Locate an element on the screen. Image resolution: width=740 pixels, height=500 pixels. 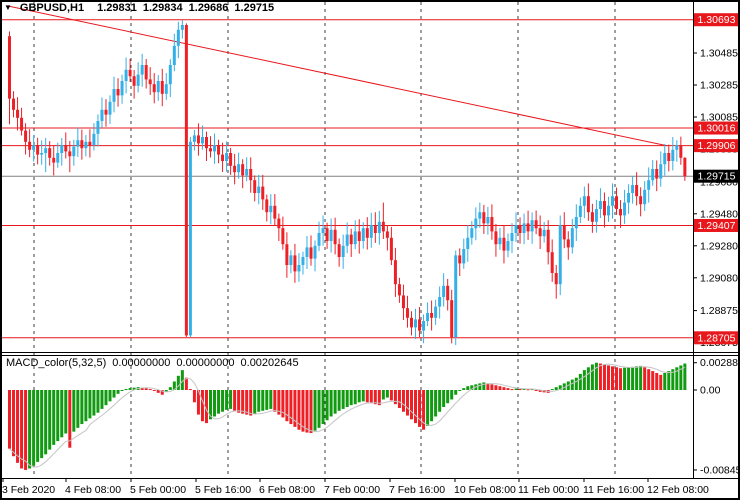
price-badge is located at coordinates (716, 176).